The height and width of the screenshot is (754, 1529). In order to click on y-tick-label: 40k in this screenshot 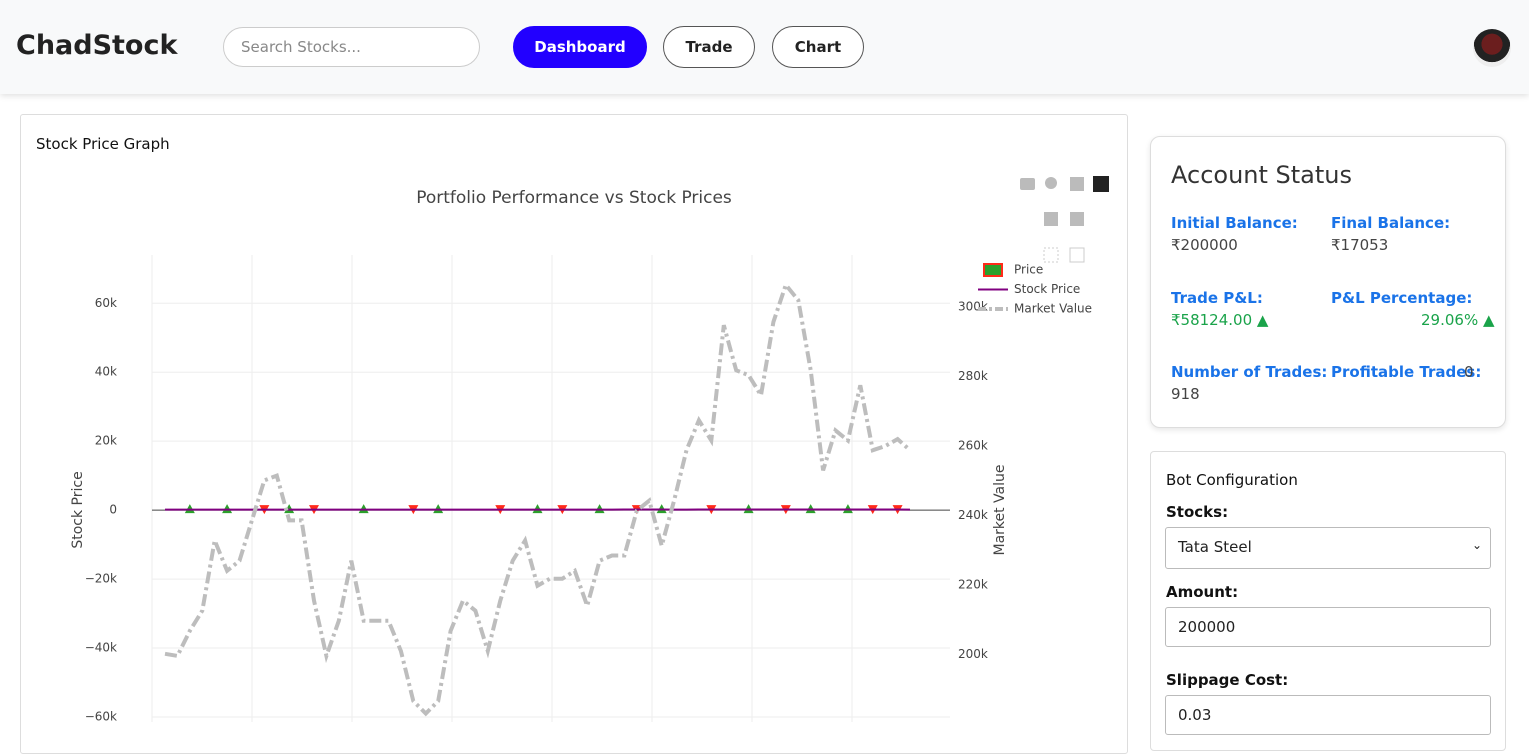, I will do `click(106, 372)`.